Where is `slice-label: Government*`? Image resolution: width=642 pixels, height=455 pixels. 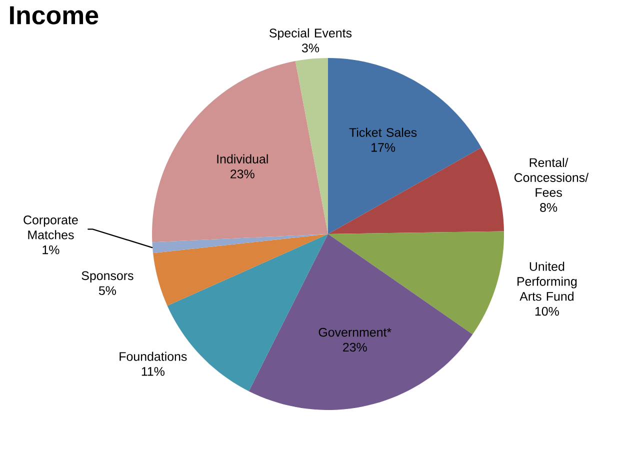
slice-label: Government* is located at coordinates (355, 332).